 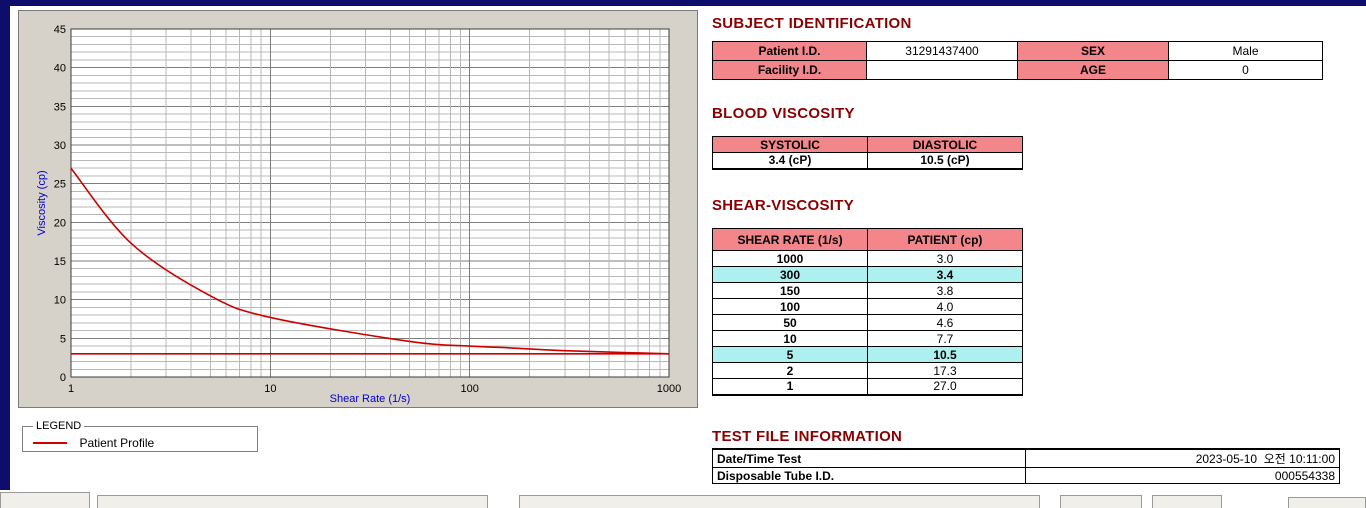 I want to click on shear-patient-column-header: PATIENT (cp), so click(x=945, y=239).